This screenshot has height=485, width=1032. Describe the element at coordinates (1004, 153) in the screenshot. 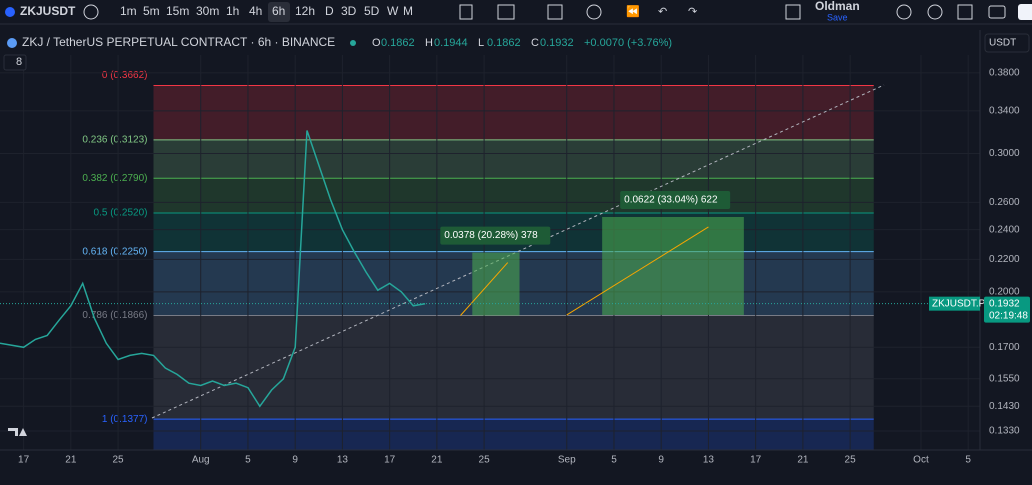

I see `y-tick-label: 0.3000` at that location.